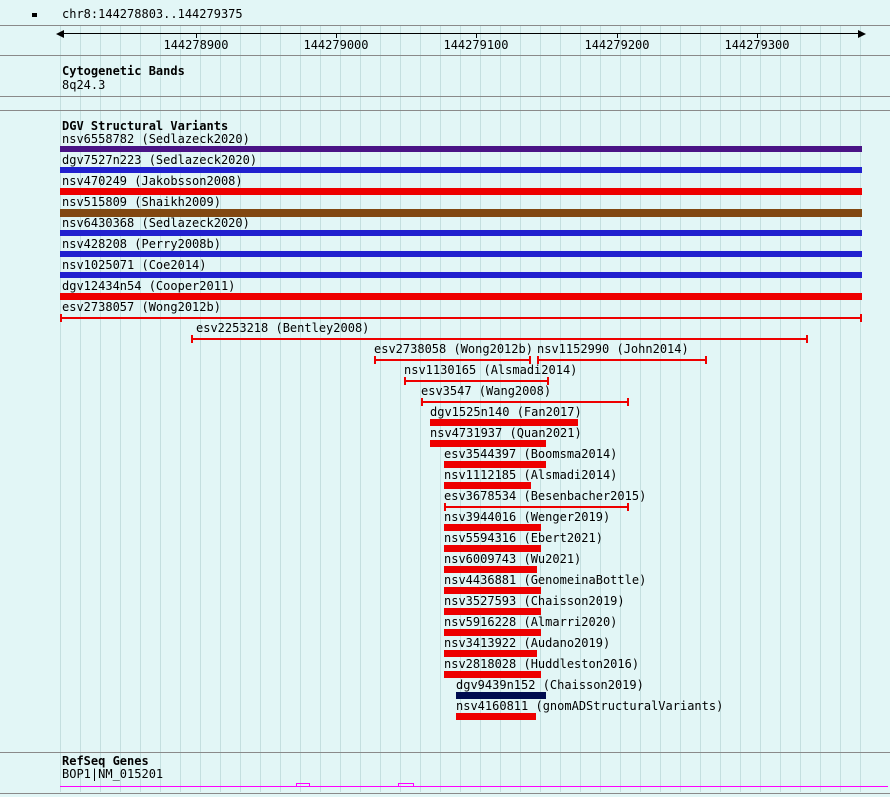 The width and height of the screenshot is (890, 797). Describe the element at coordinates (113, 774) in the screenshot. I see `gene-label: BOP1|NM_015201` at that location.